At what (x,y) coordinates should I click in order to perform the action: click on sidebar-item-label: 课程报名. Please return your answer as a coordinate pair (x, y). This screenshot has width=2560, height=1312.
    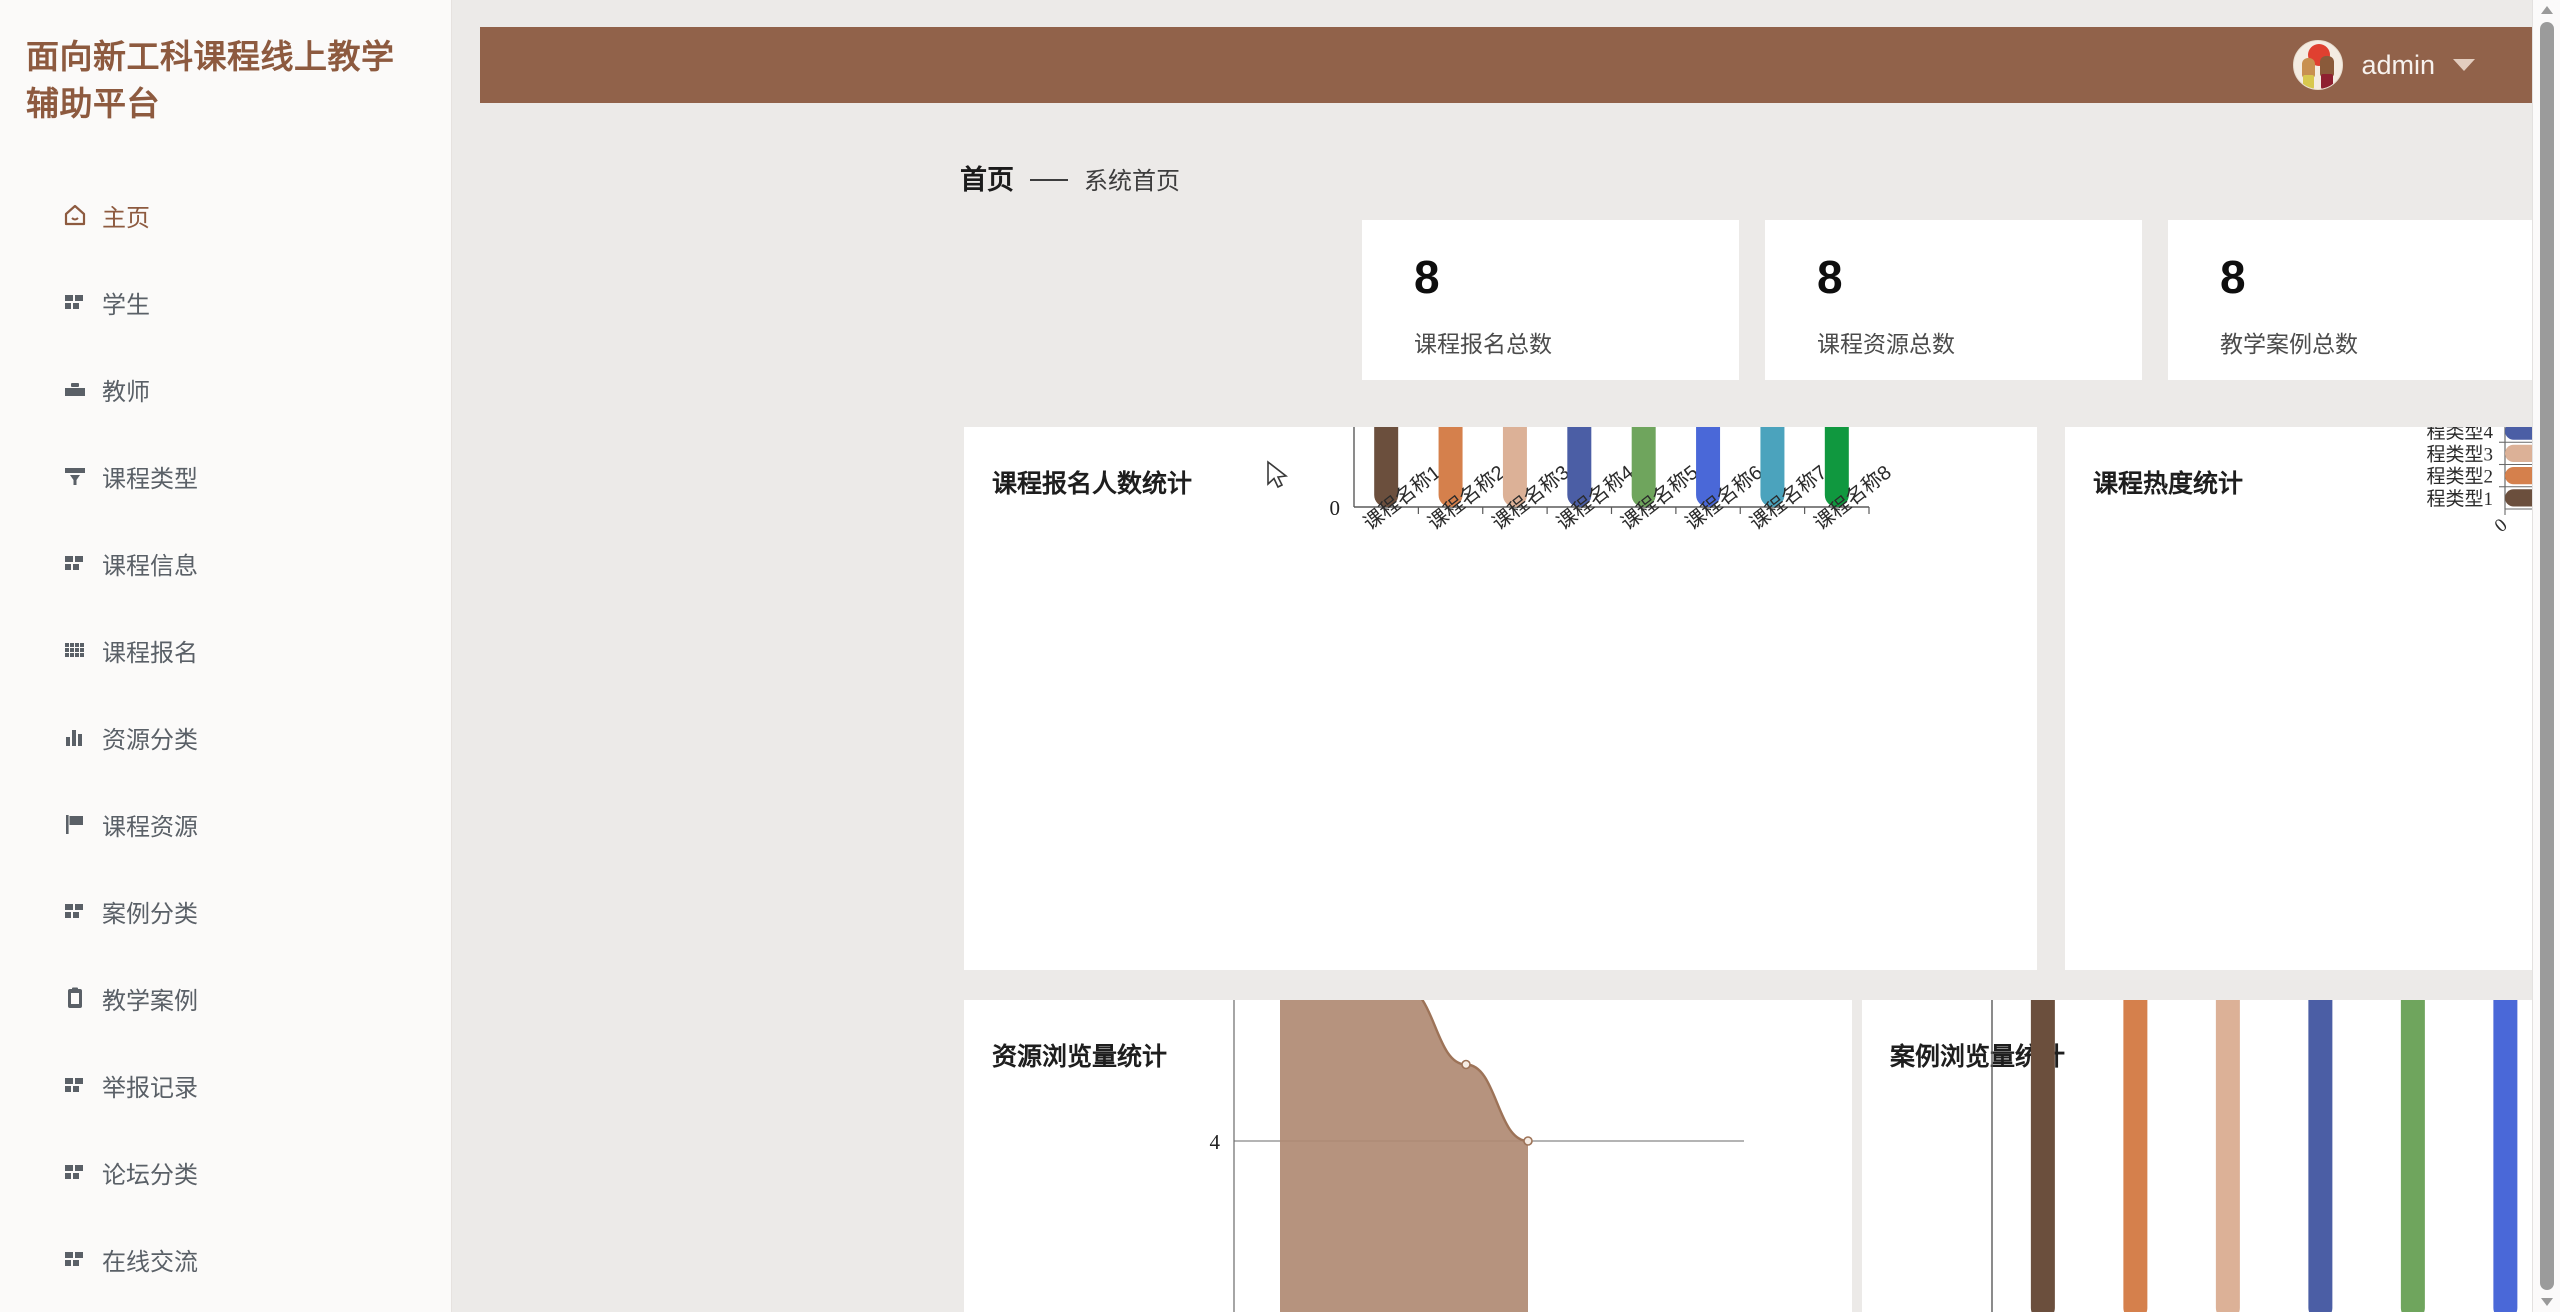
    Looking at the image, I should click on (150, 653).